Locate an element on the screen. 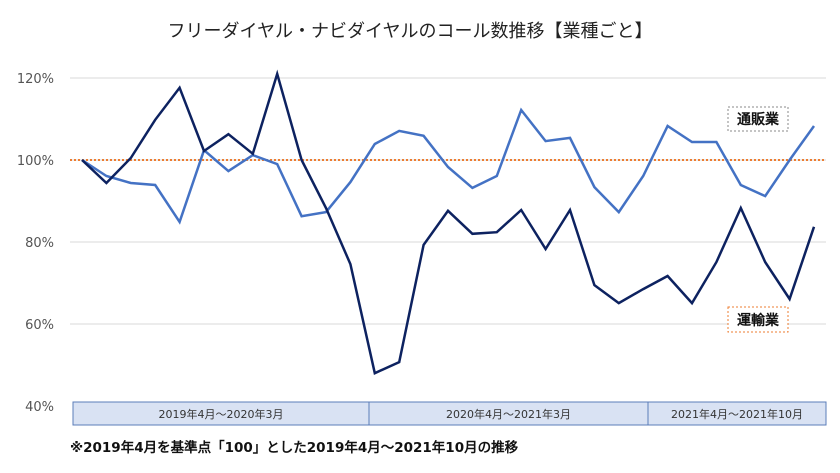 Image resolution: width=840 pixels, height=473 pixels. series-label-mail-order: 通販業 is located at coordinates (758, 119).